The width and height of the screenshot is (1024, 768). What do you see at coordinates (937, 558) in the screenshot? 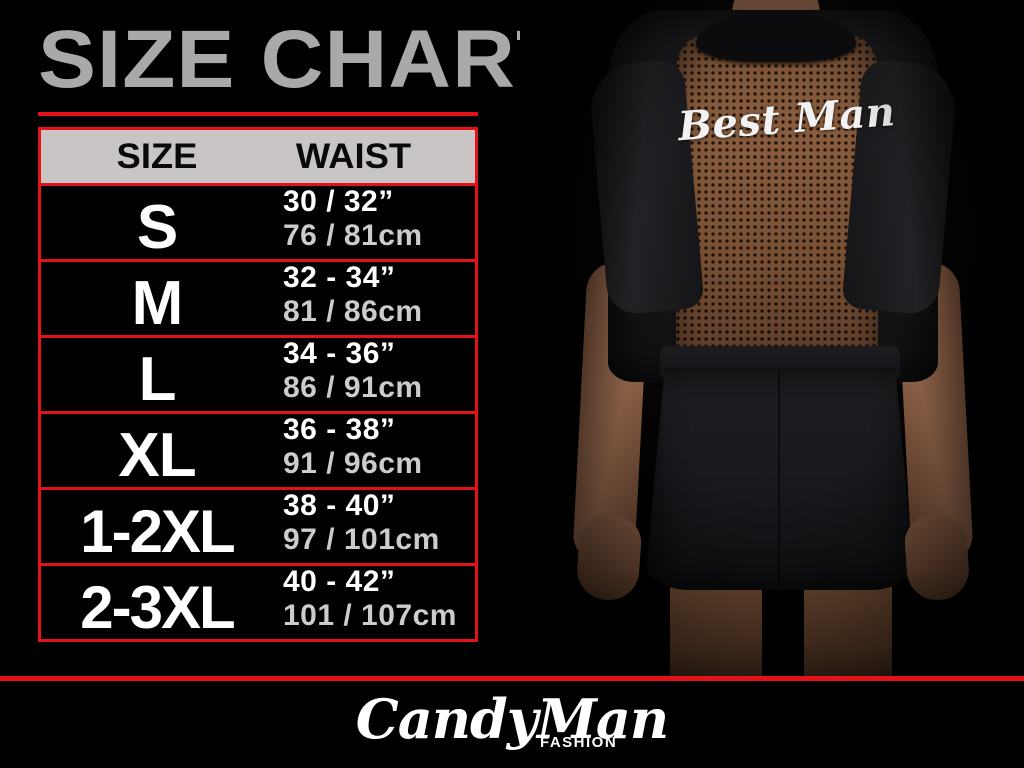
I see `model-hand-right` at bounding box center [937, 558].